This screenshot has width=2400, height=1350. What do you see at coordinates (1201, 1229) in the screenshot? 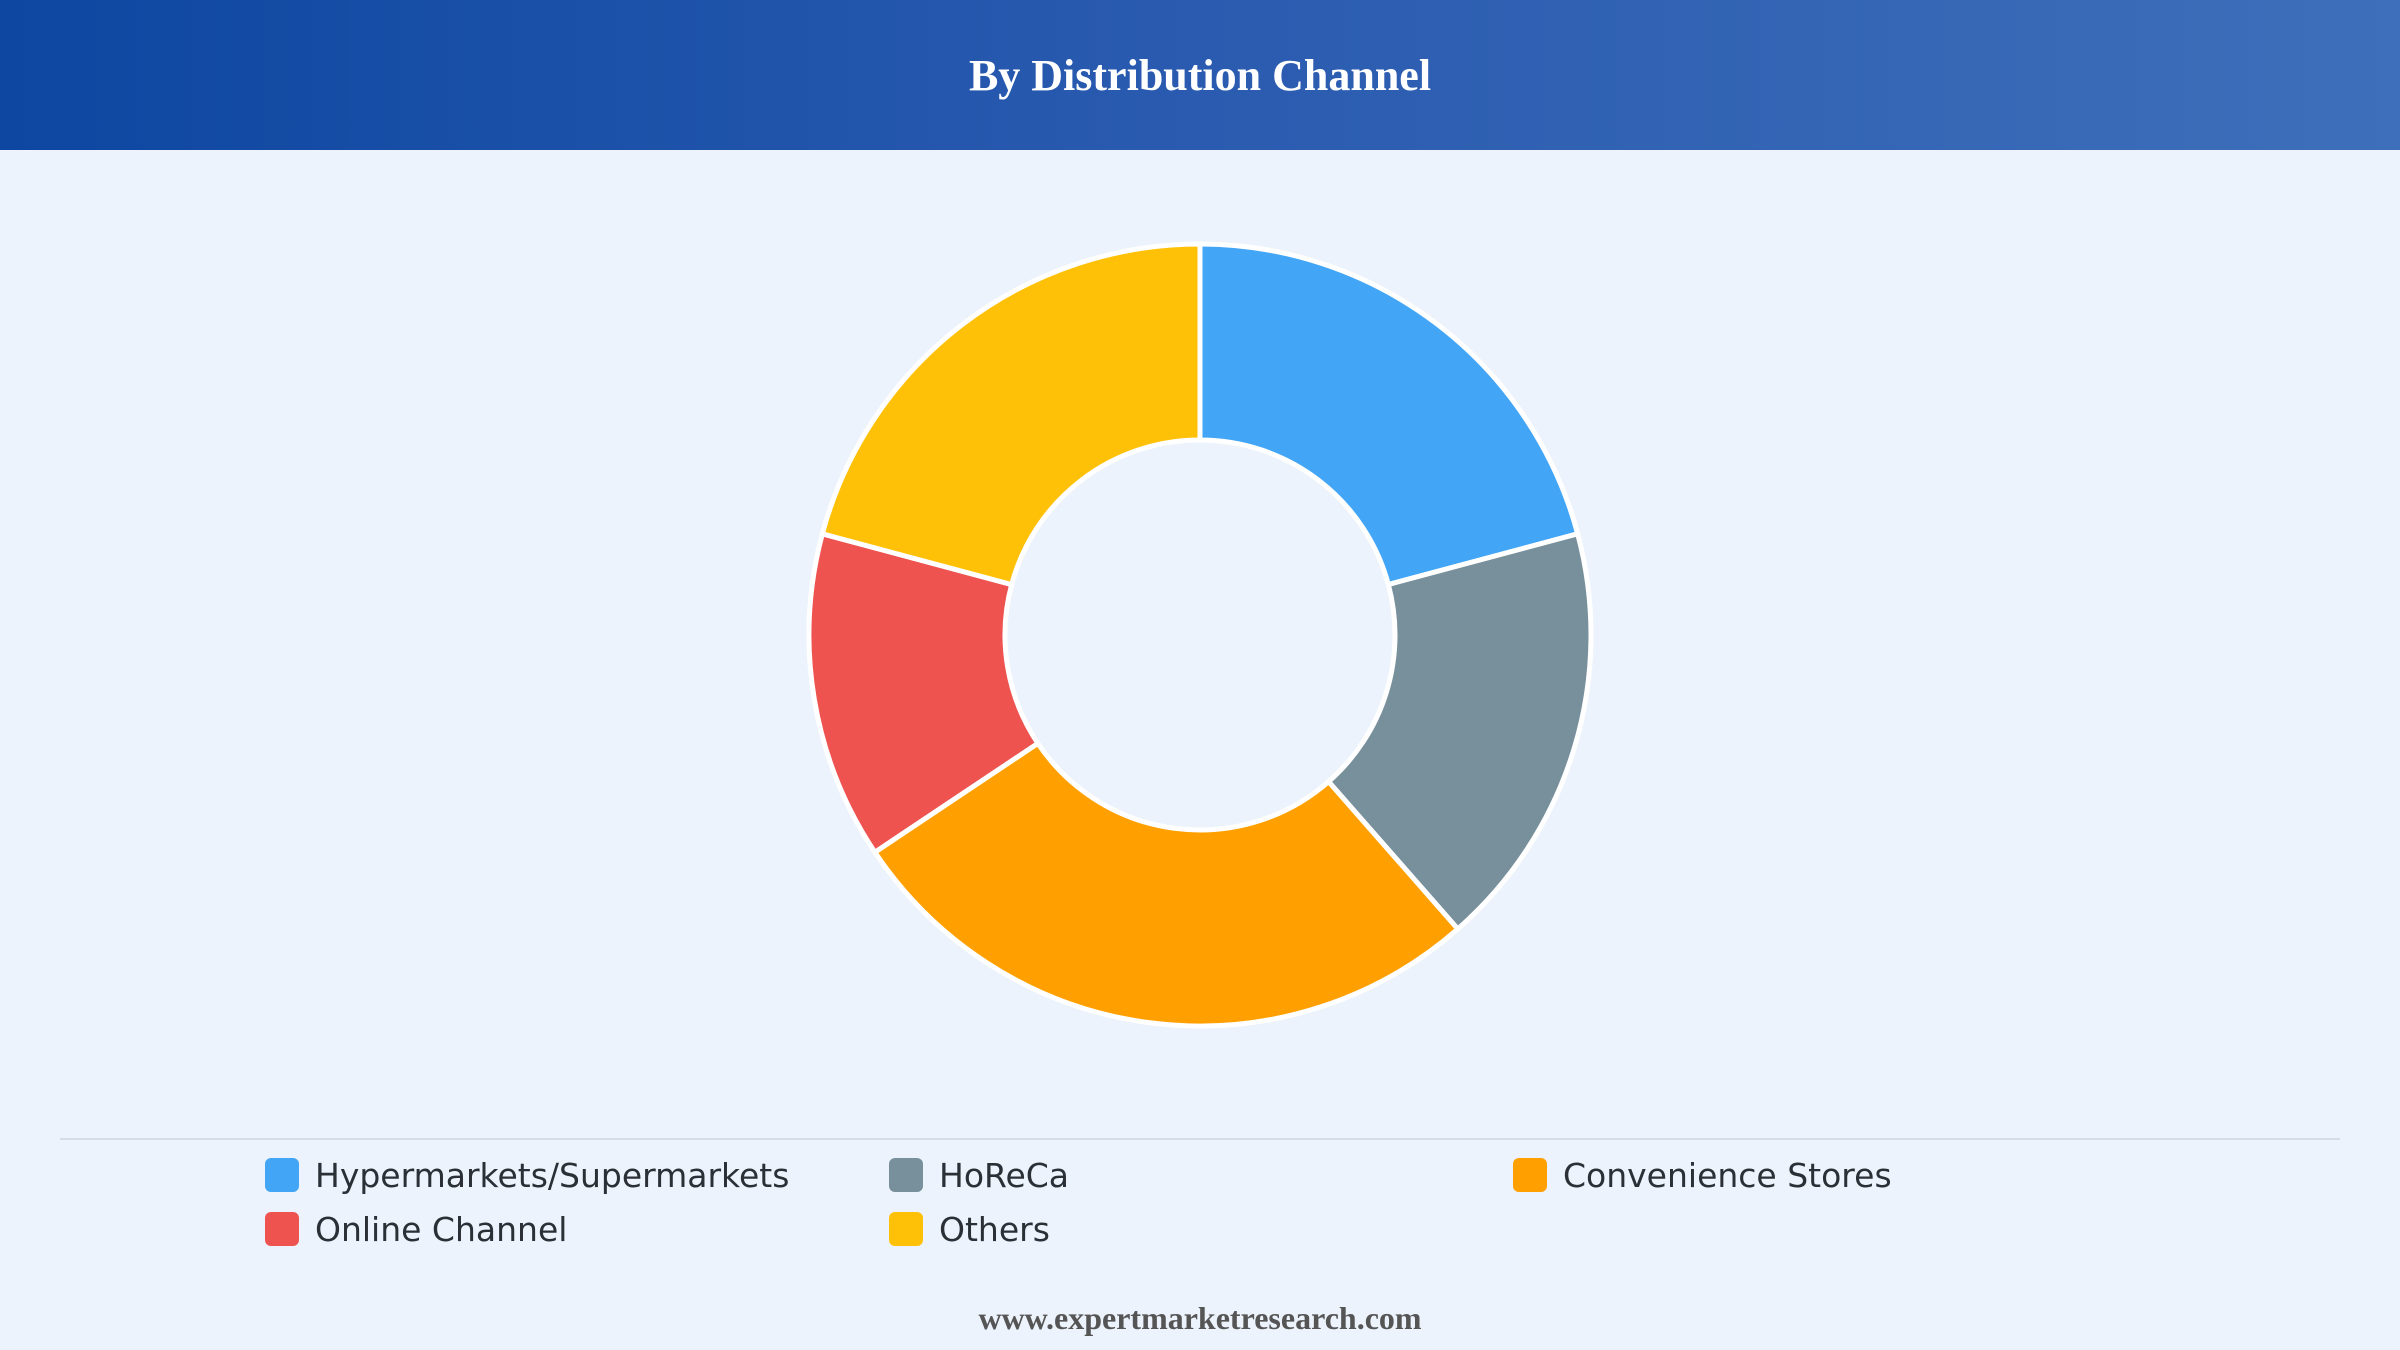
I see `legend-item-others: Others` at bounding box center [1201, 1229].